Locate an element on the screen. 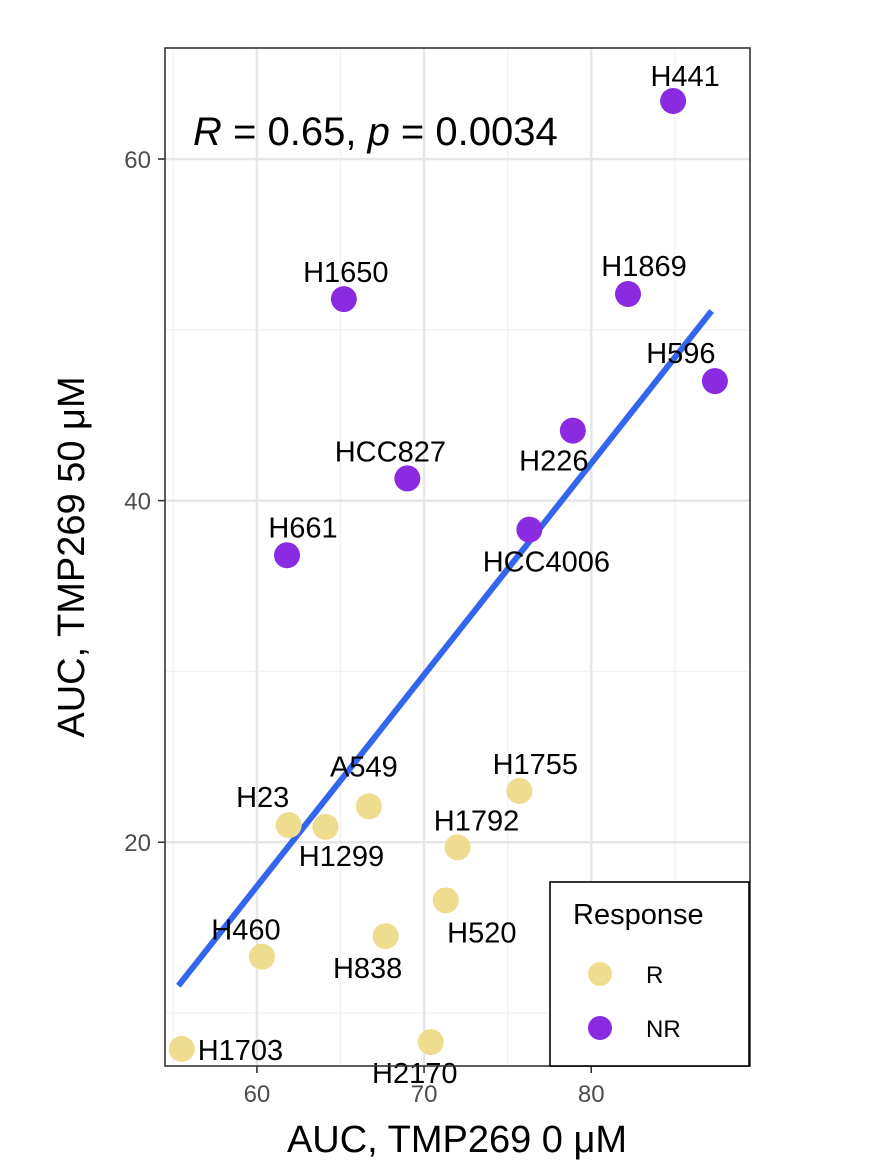 This screenshot has height=1174, width=876. data-point-h520 is located at coordinates (445, 900).